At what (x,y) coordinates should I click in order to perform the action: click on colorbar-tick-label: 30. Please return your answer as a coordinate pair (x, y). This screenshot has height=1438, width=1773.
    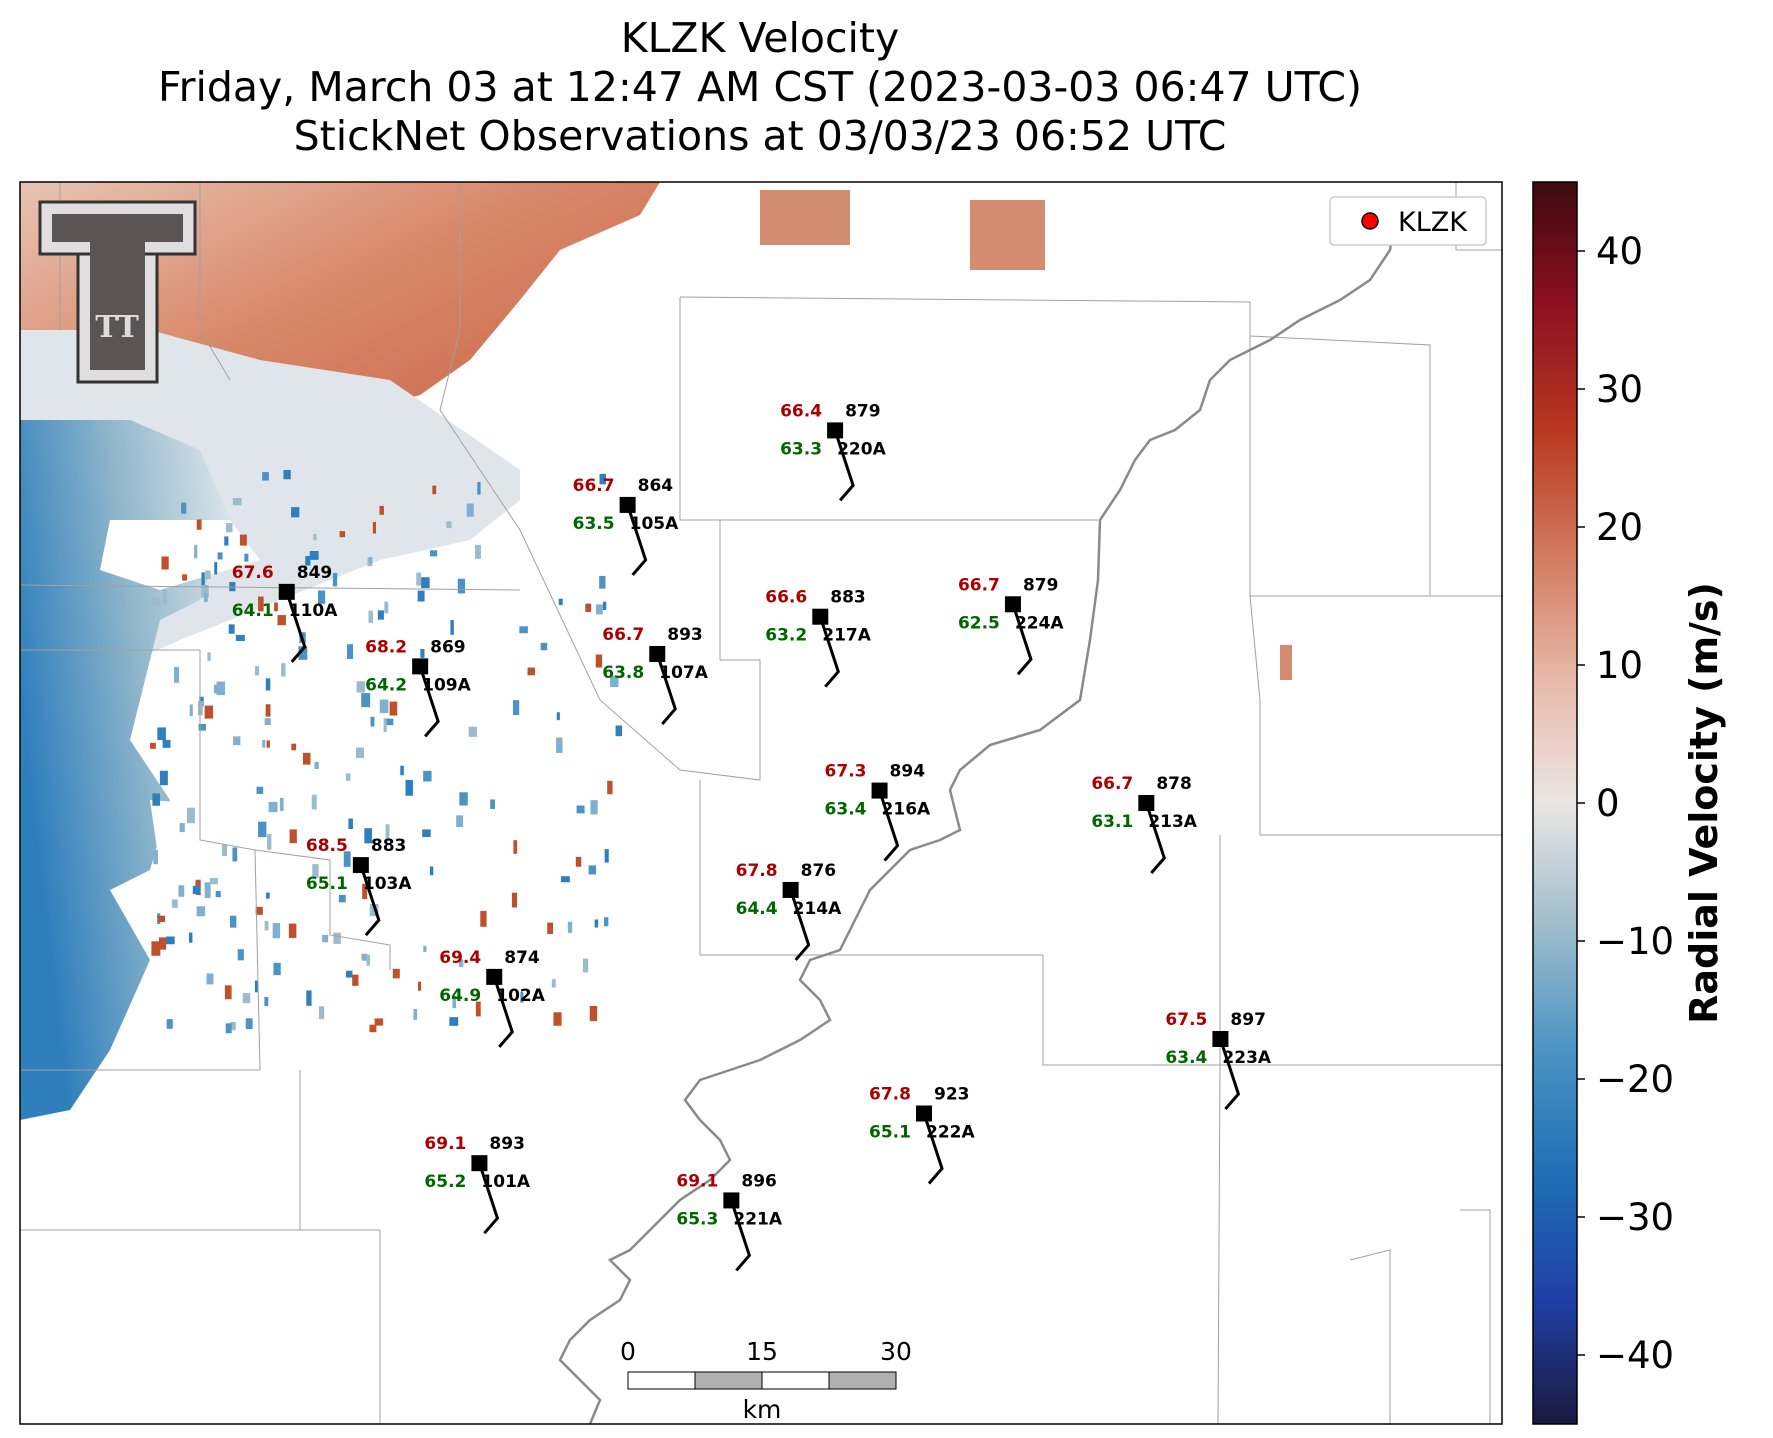
    Looking at the image, I should click on (1619, 389).